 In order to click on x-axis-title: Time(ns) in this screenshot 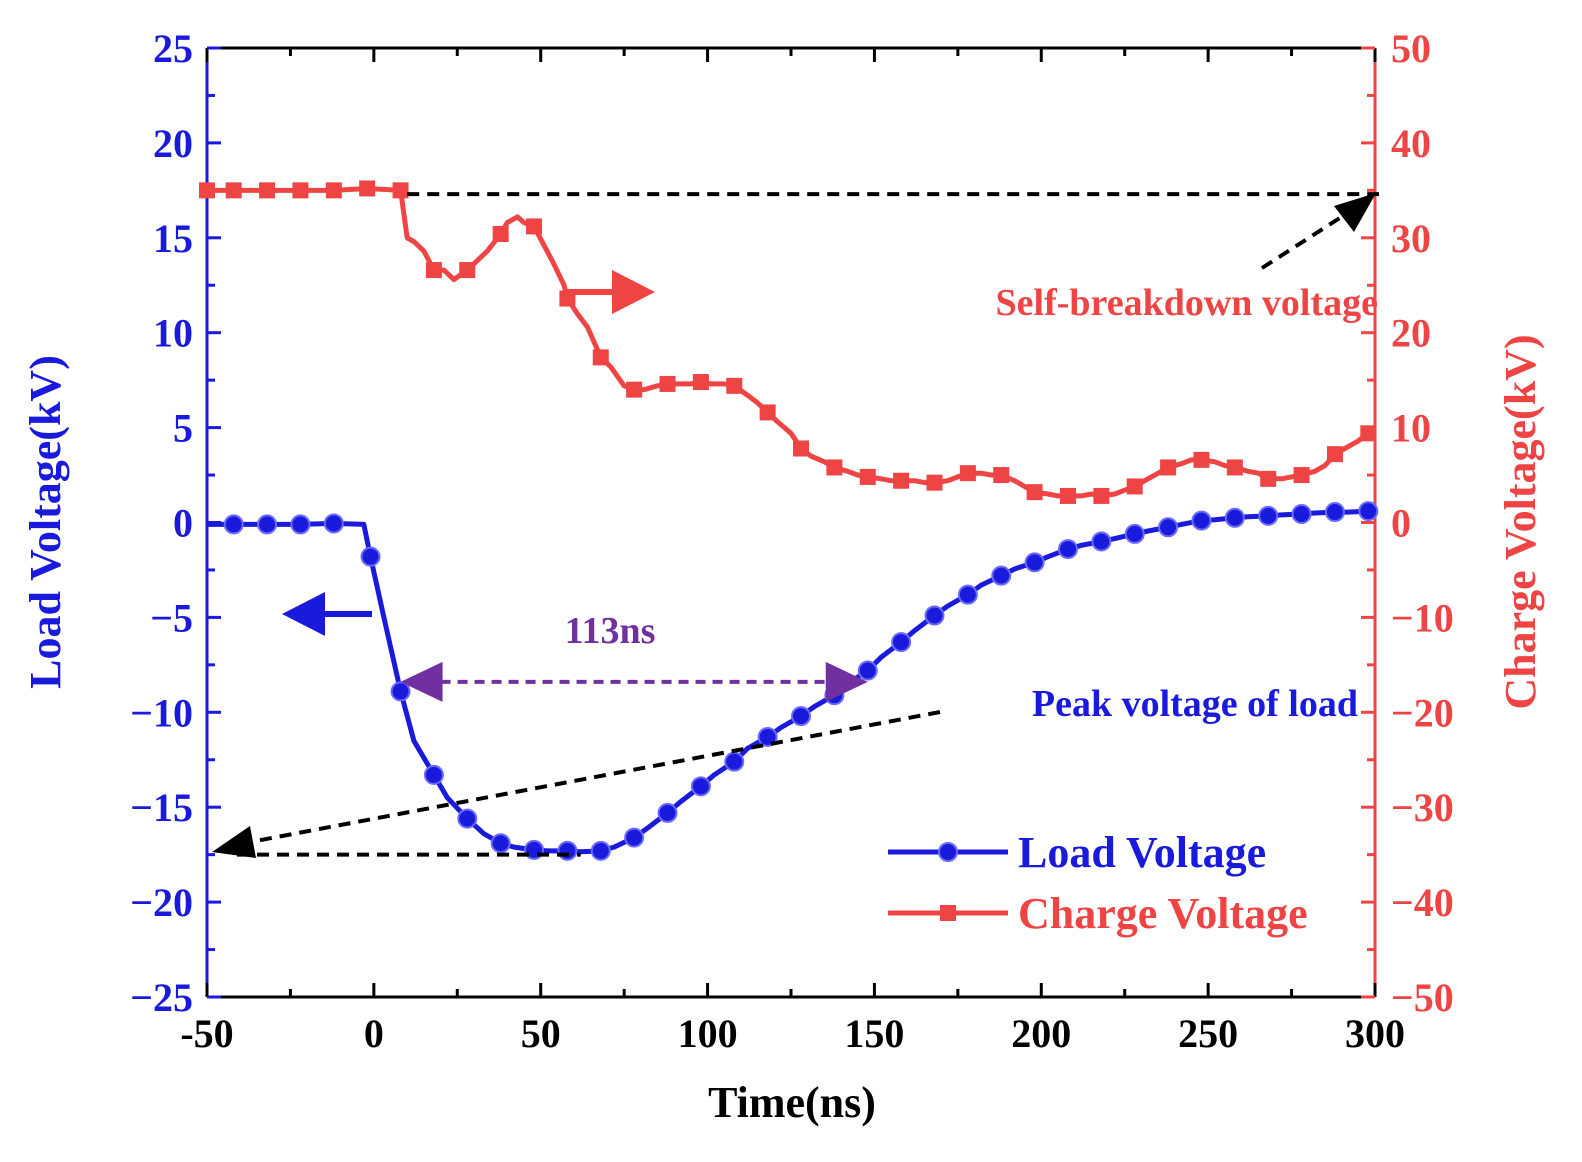, I will do `click(792, 1102)`.